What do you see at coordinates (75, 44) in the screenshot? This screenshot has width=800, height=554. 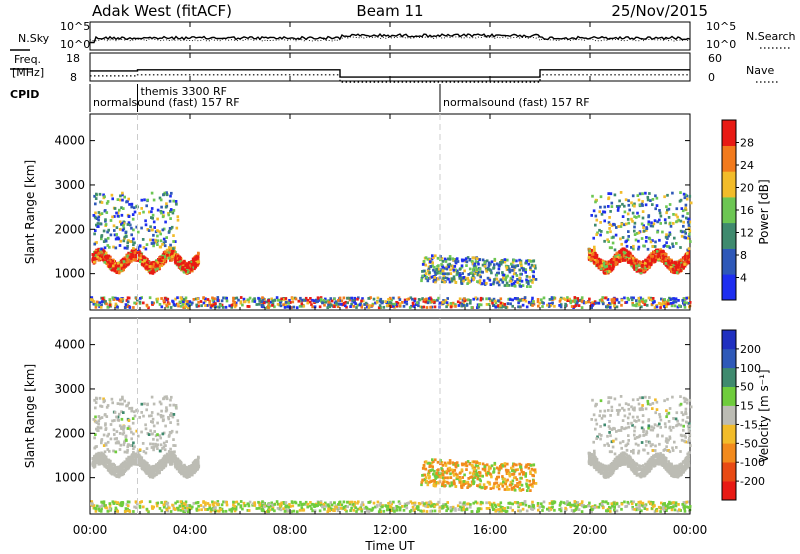 I see `noise-left-tick-lo: 10^0` at bounding box center [75, 44].